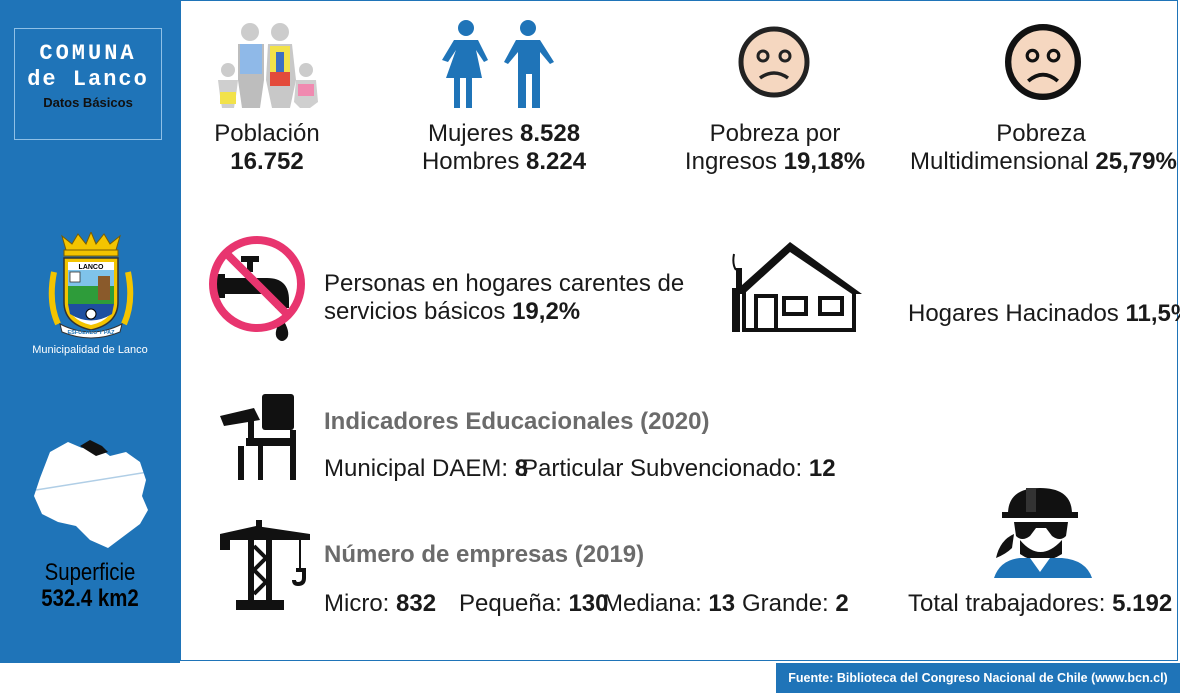 The height and width of the screenshot is (693, 1180). What do you see at coordinates (504, 283) in the screenshot?
I see `basic-services-label: Personas en hogares carentes de` at bounding box center [504, 283].